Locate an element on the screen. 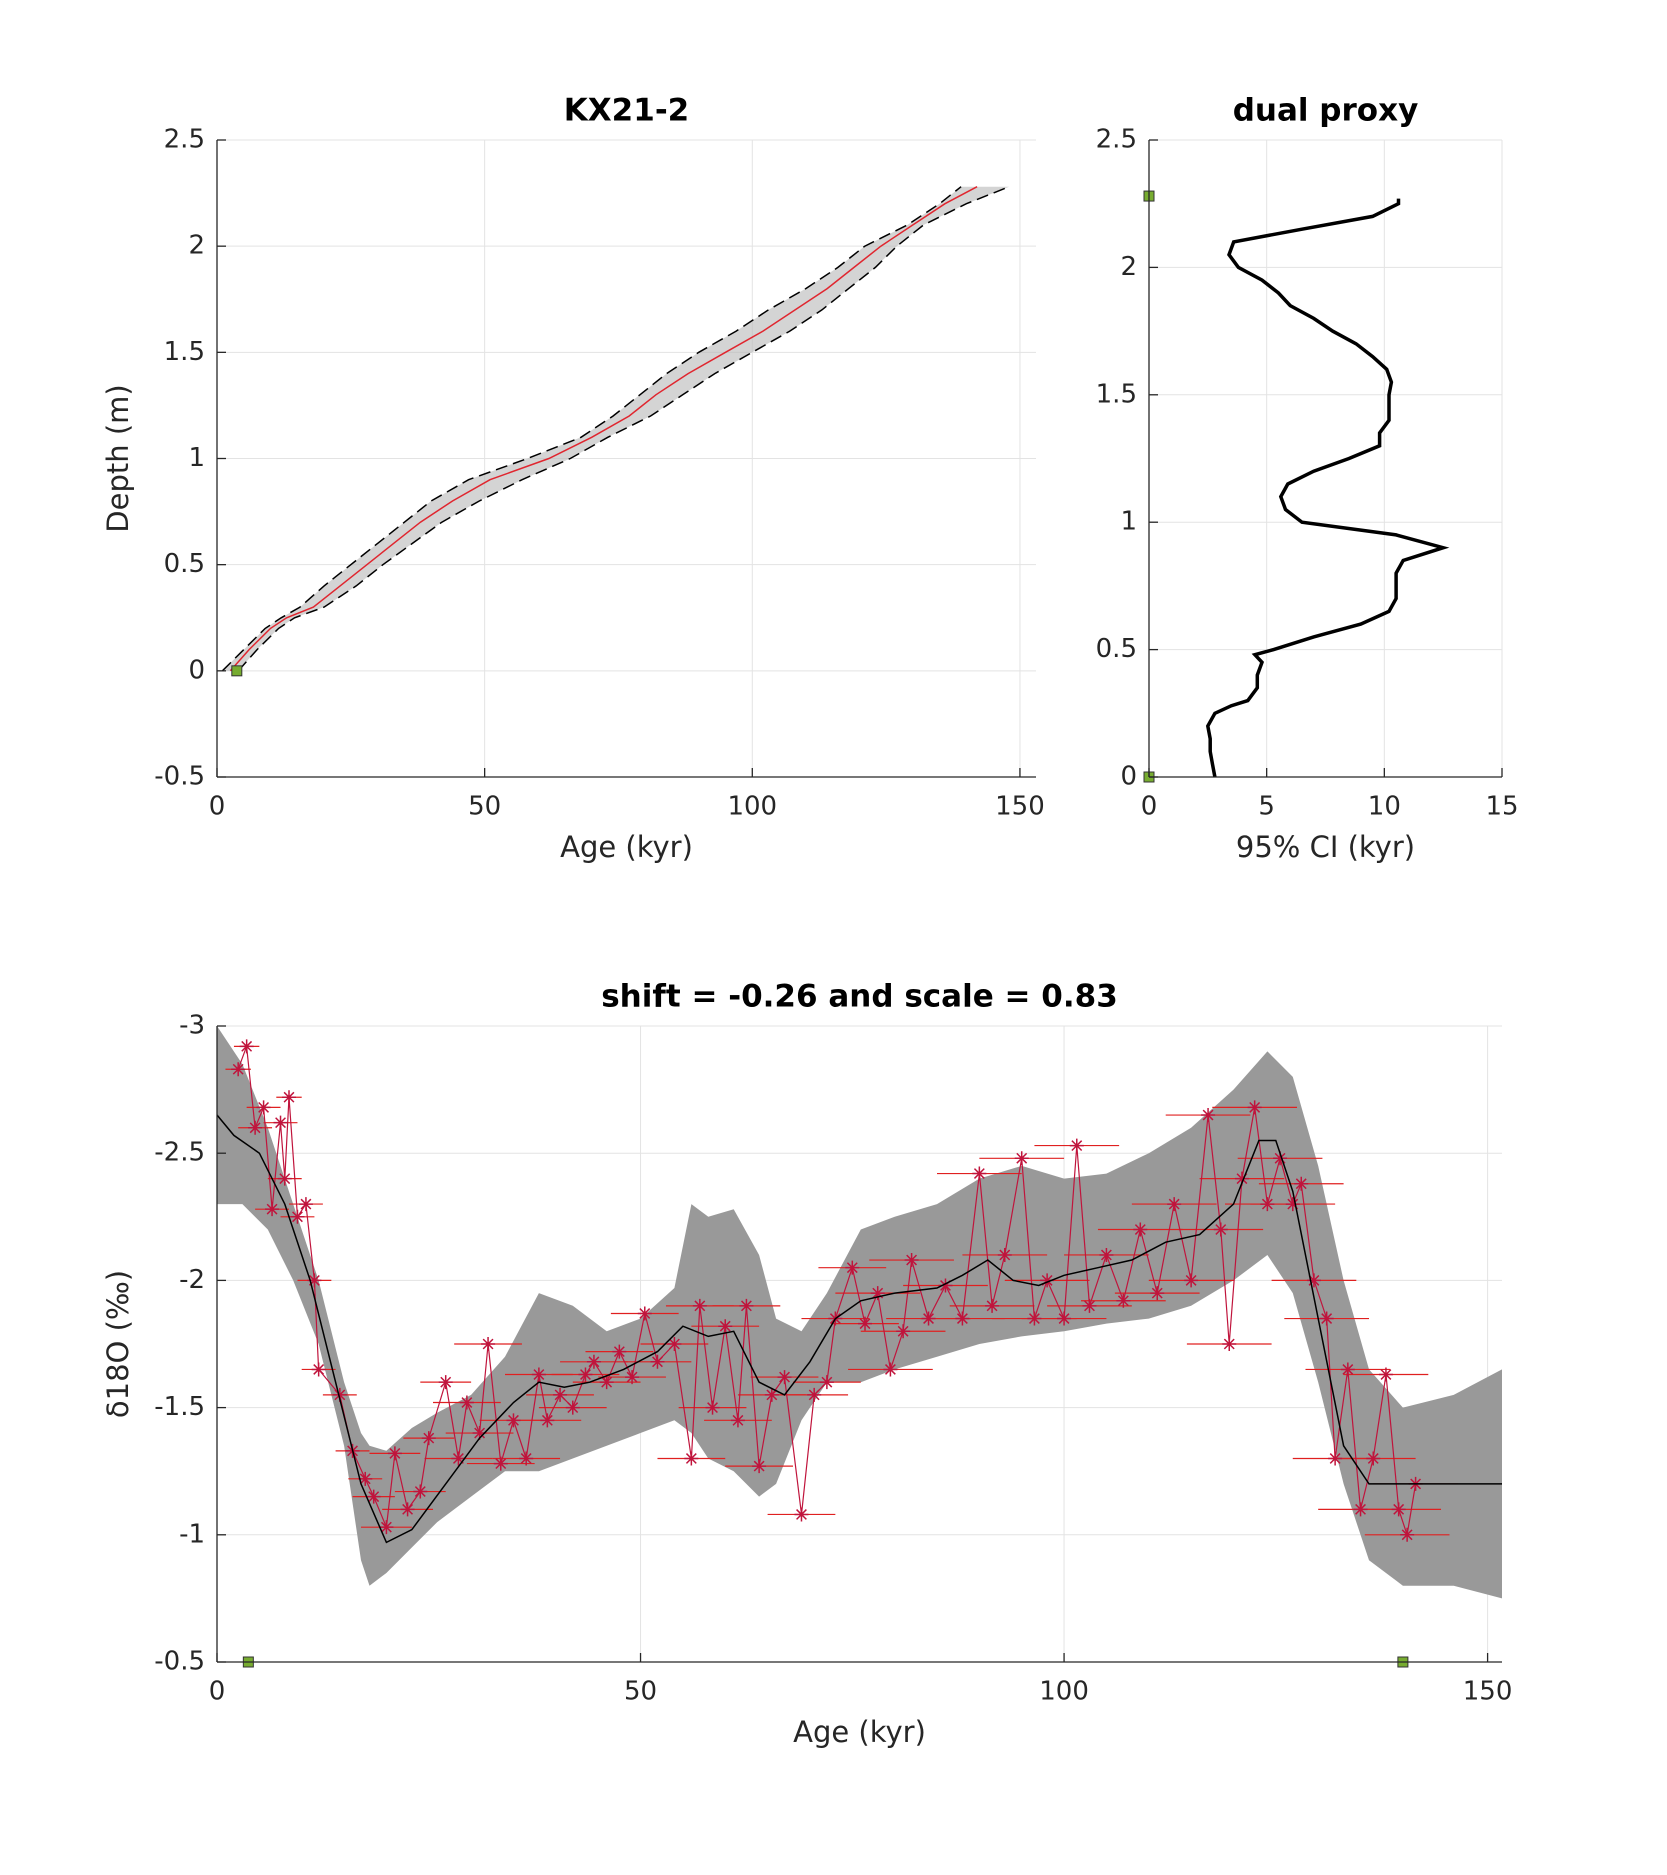 This screenshot has height=1875, width=1667. ensemble-band is located at coordinates (616, 428).